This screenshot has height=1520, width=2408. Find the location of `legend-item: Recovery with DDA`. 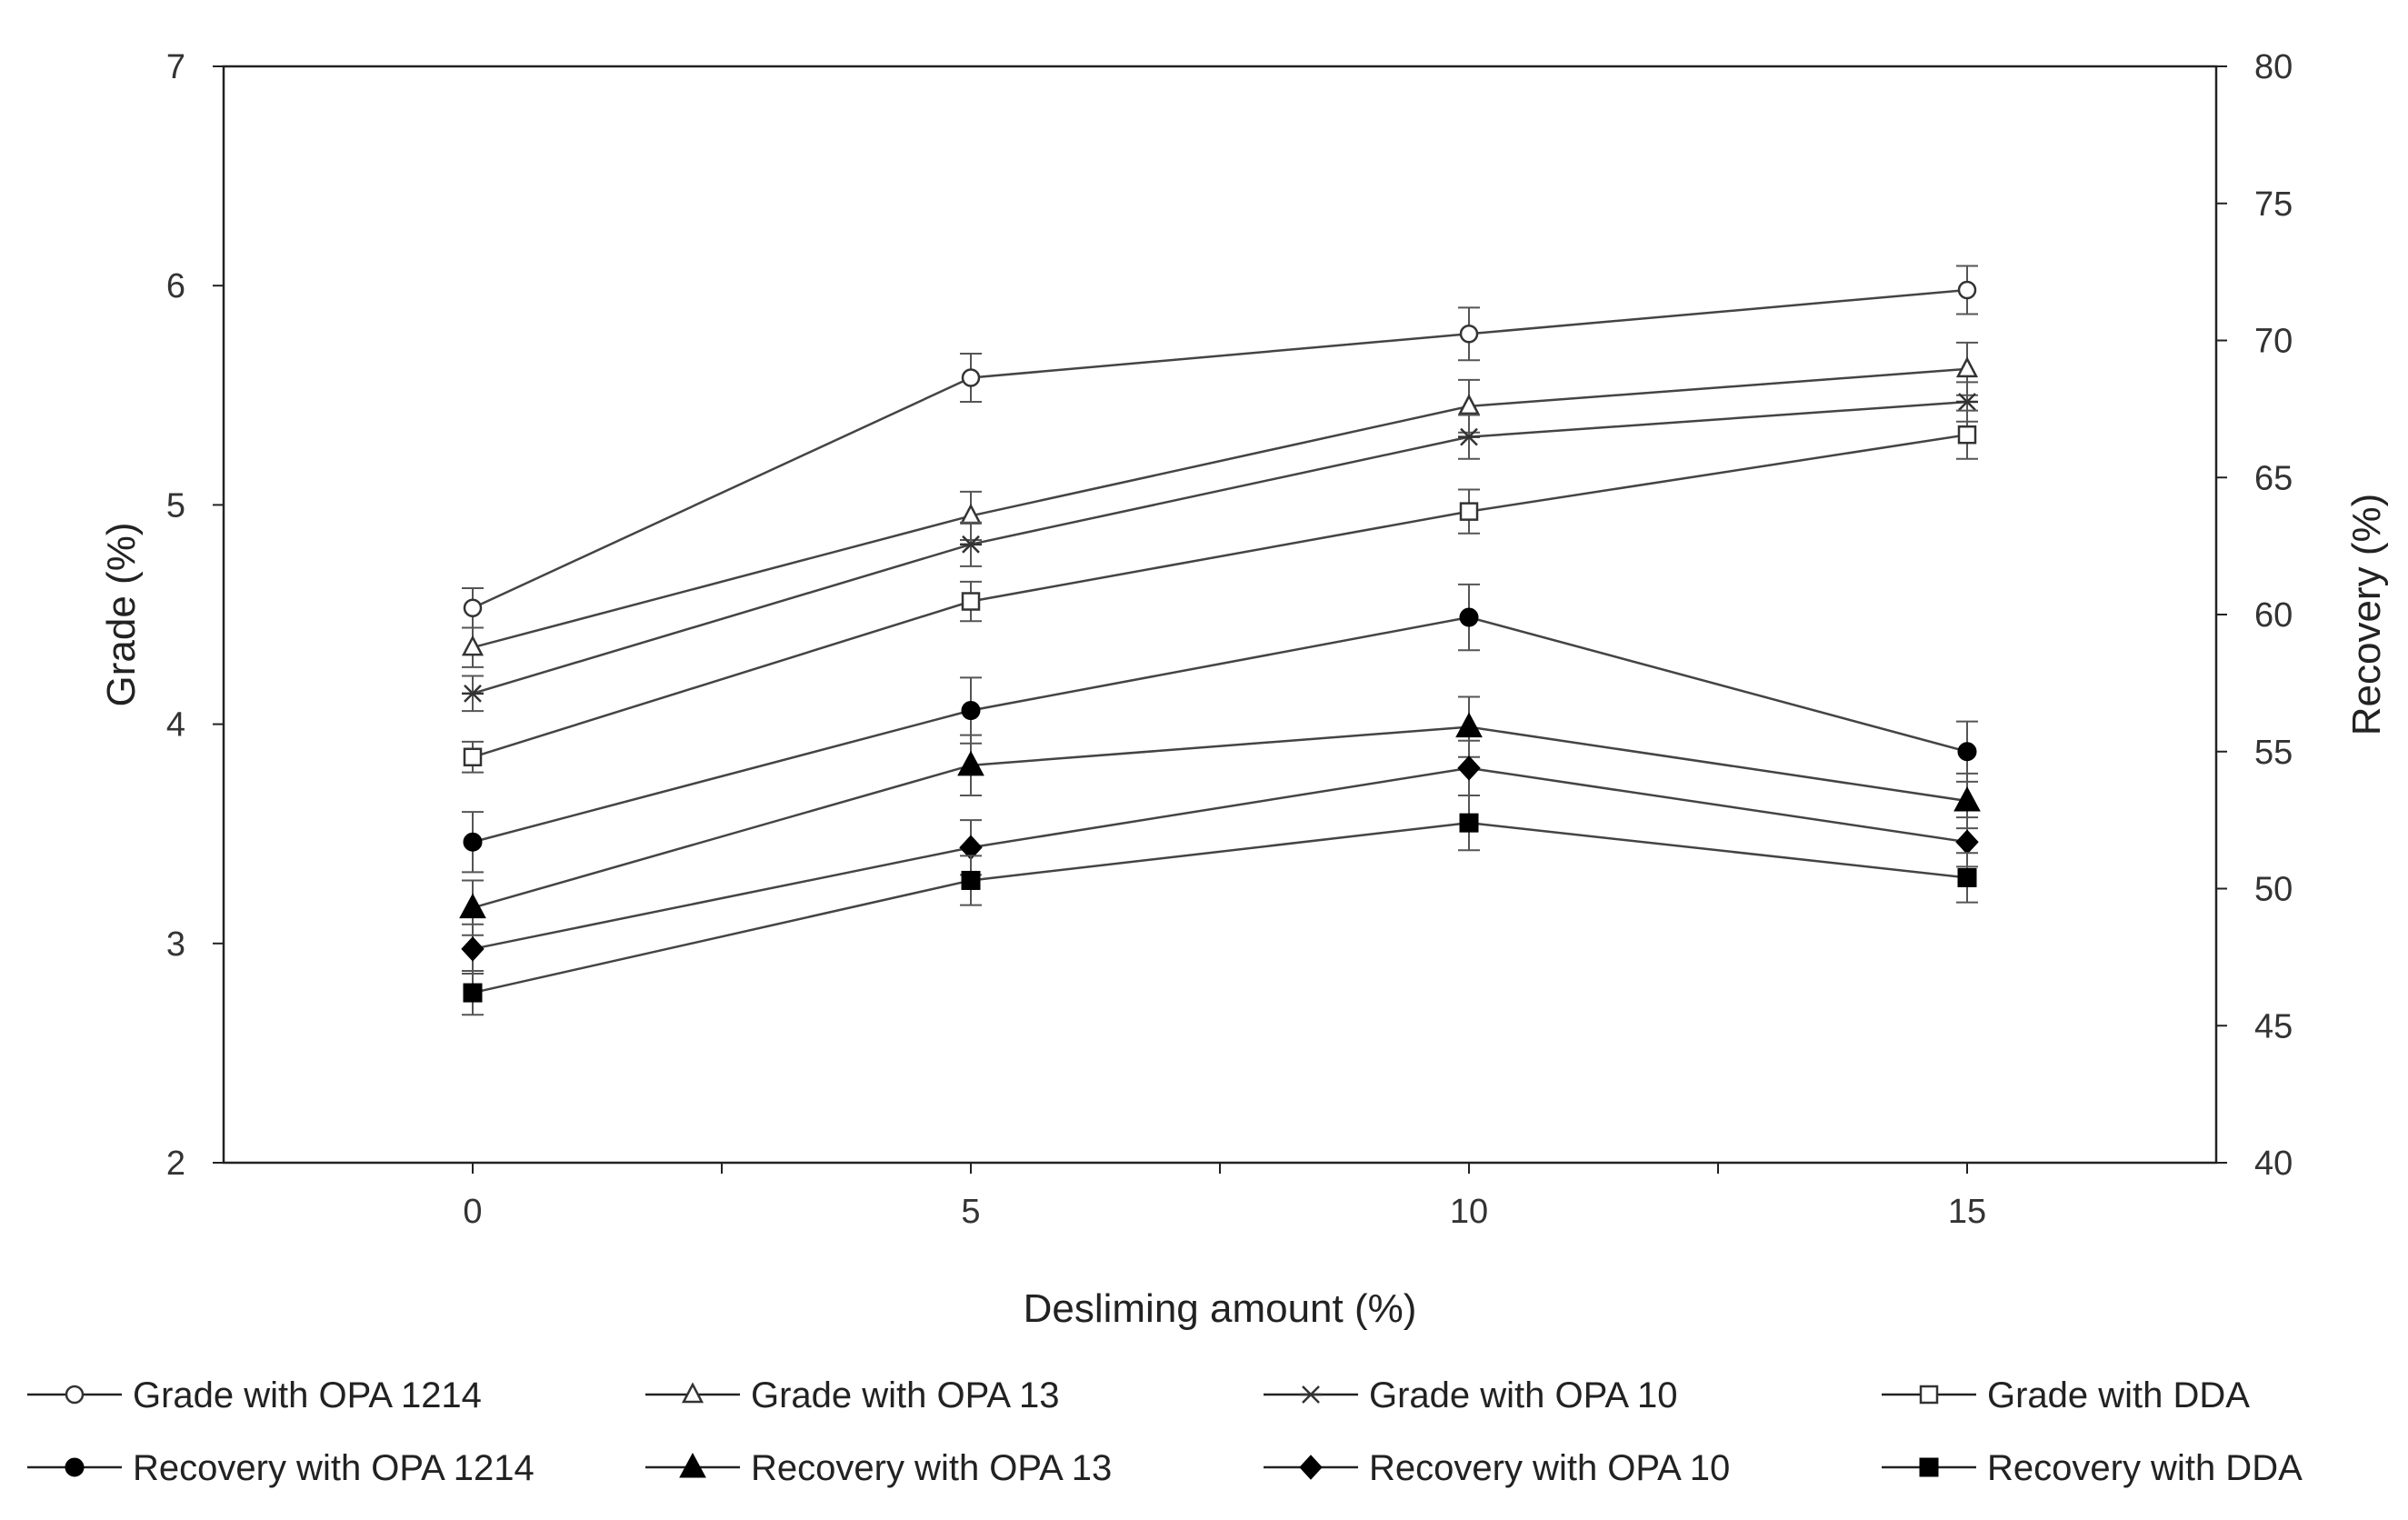

legend-item: Recovery with DDA is located at coordinates (2092, 1468).